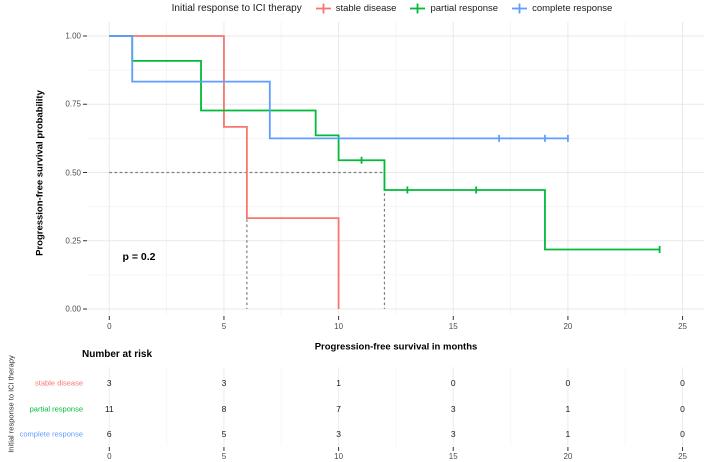 This screenshot has height=462, width=712. Describe the element at coordinates (73, 172) in the screenshot. I see `y-tick-label: 0.50` at that location.